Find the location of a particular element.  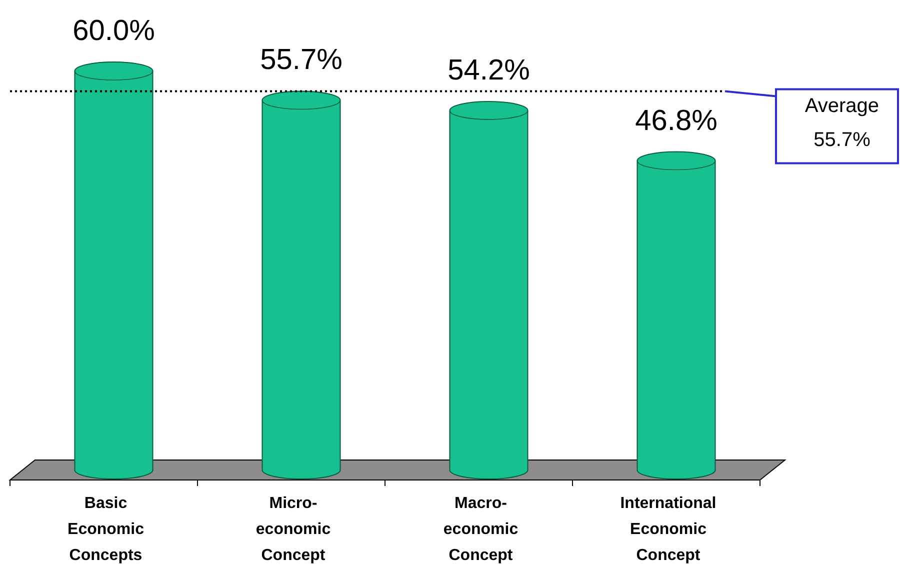

x-tick-label: Macro-economic Concept is located at coordinates (480, 529).